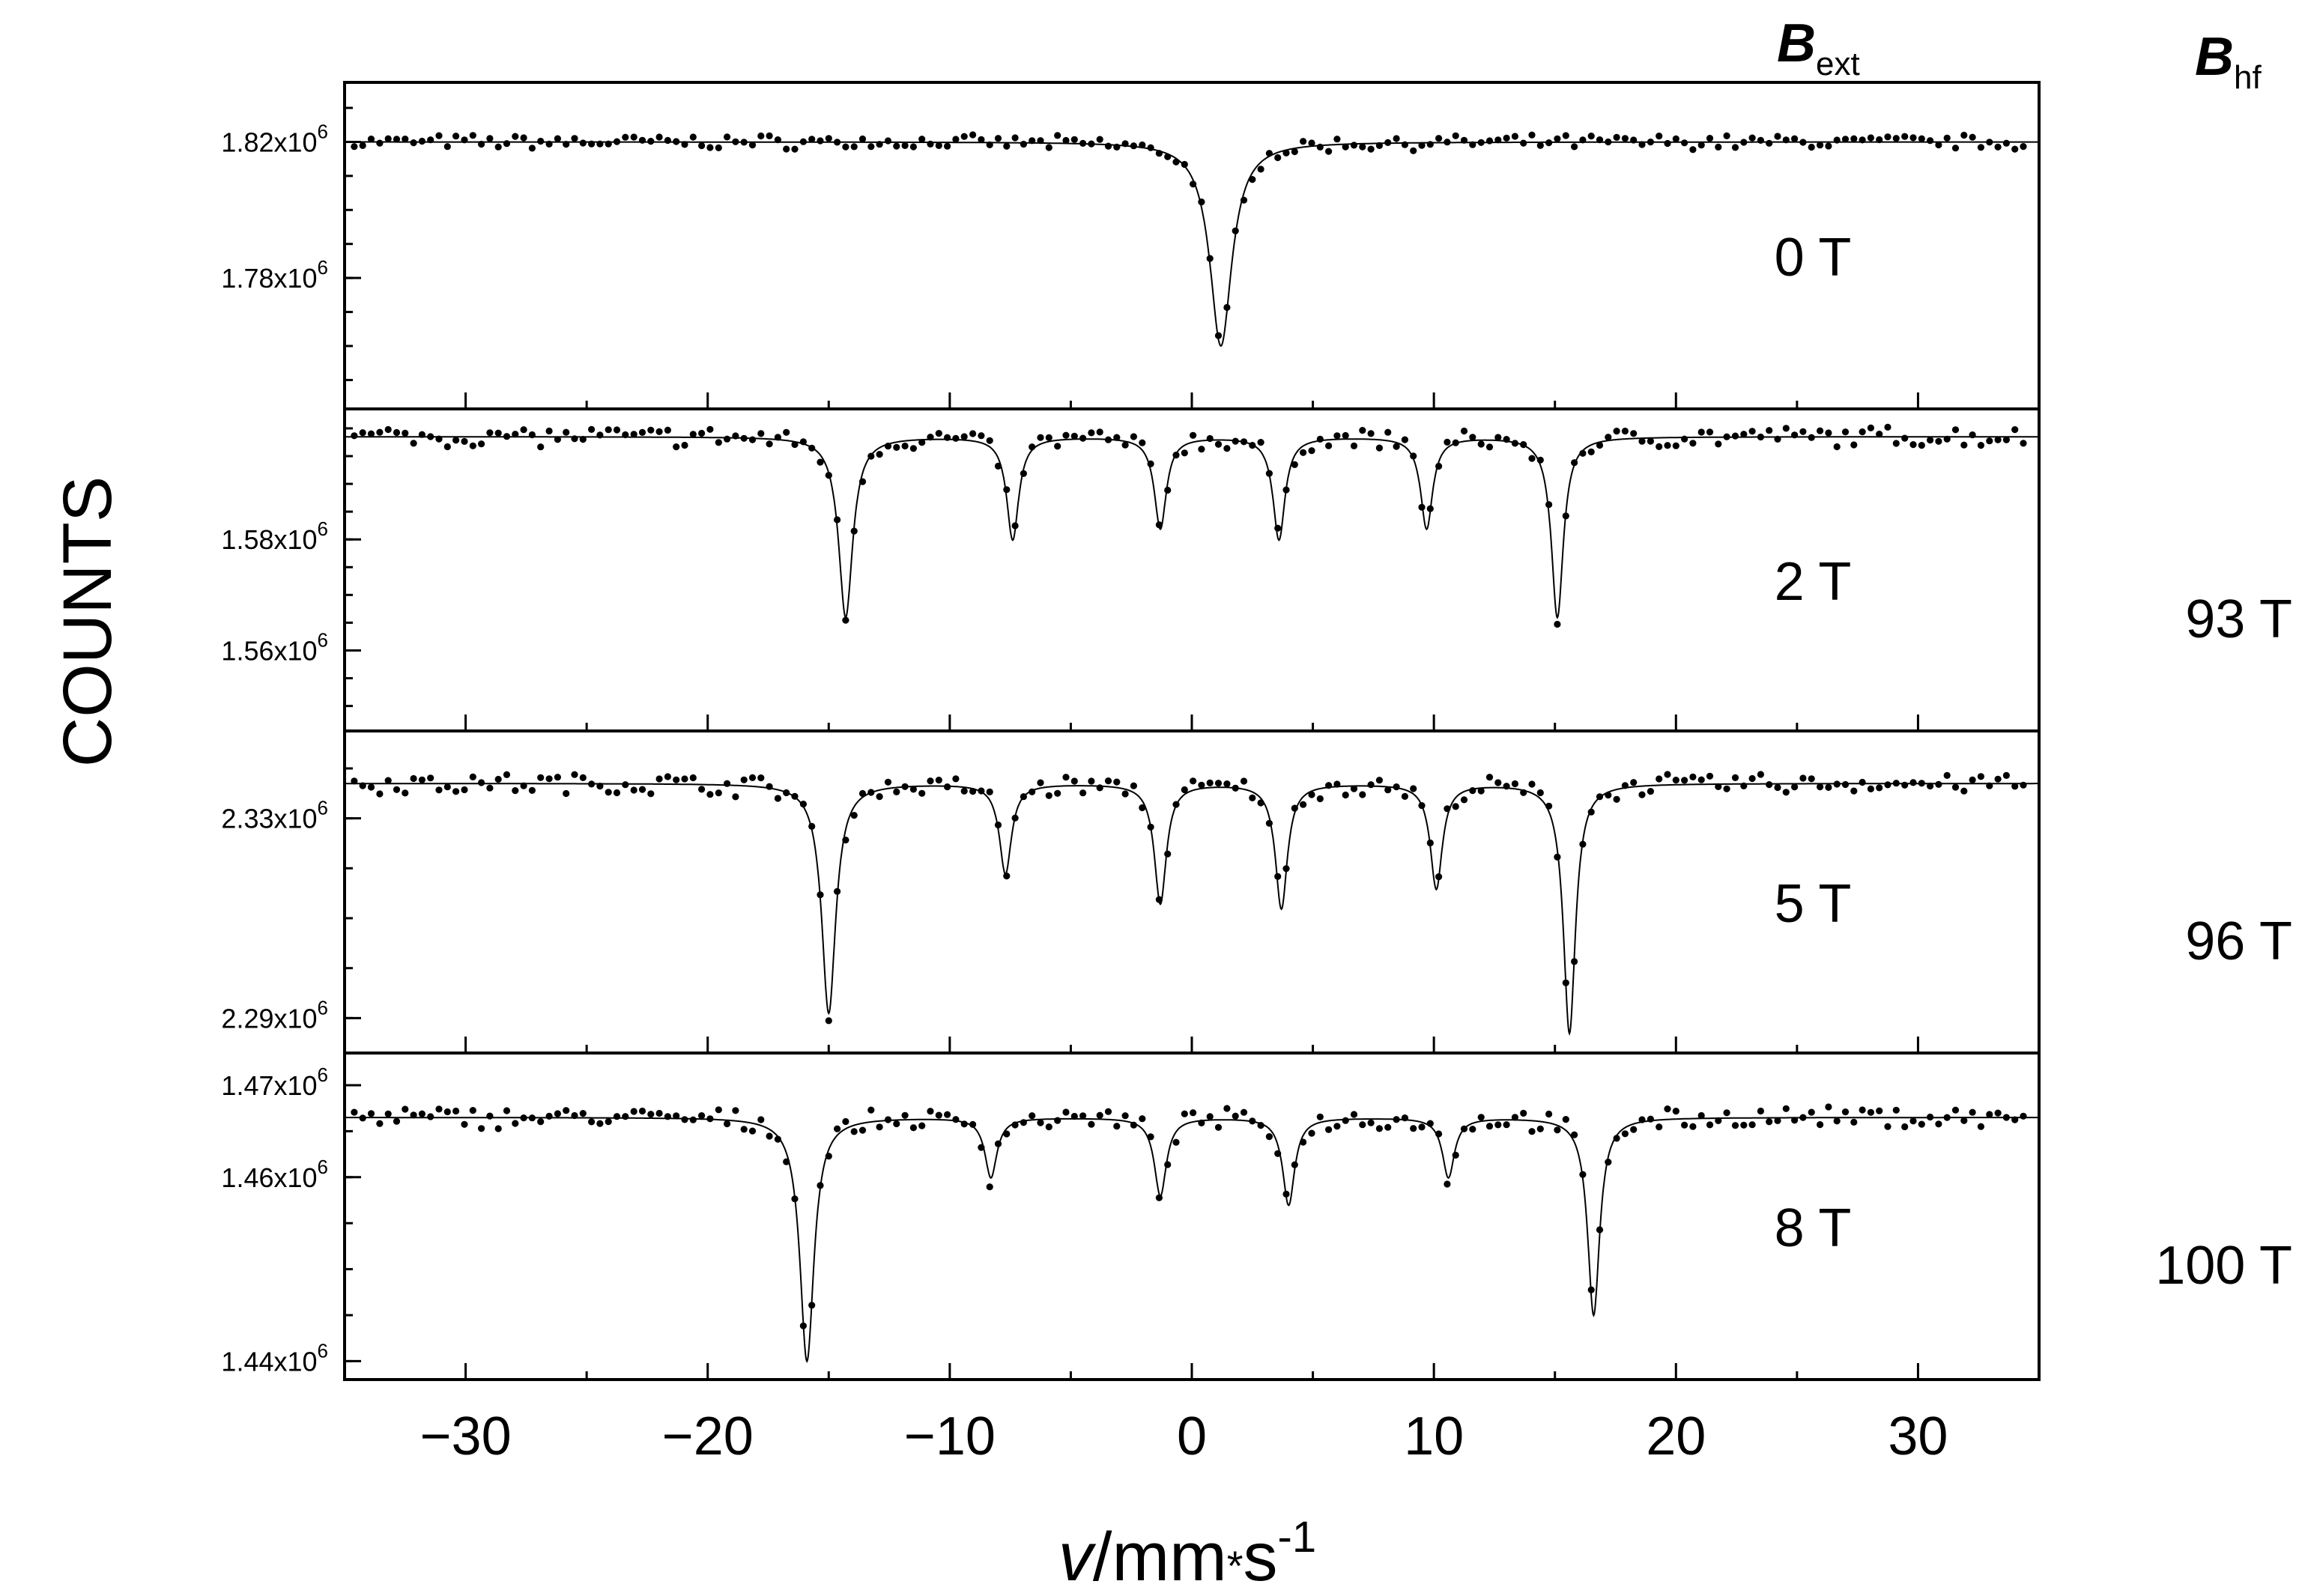  What do you see at coordinates (1187, 1554) in the screenshot?
I see `x-axis-label: v/mm*s-1` at bounding box center [1187, 1554].